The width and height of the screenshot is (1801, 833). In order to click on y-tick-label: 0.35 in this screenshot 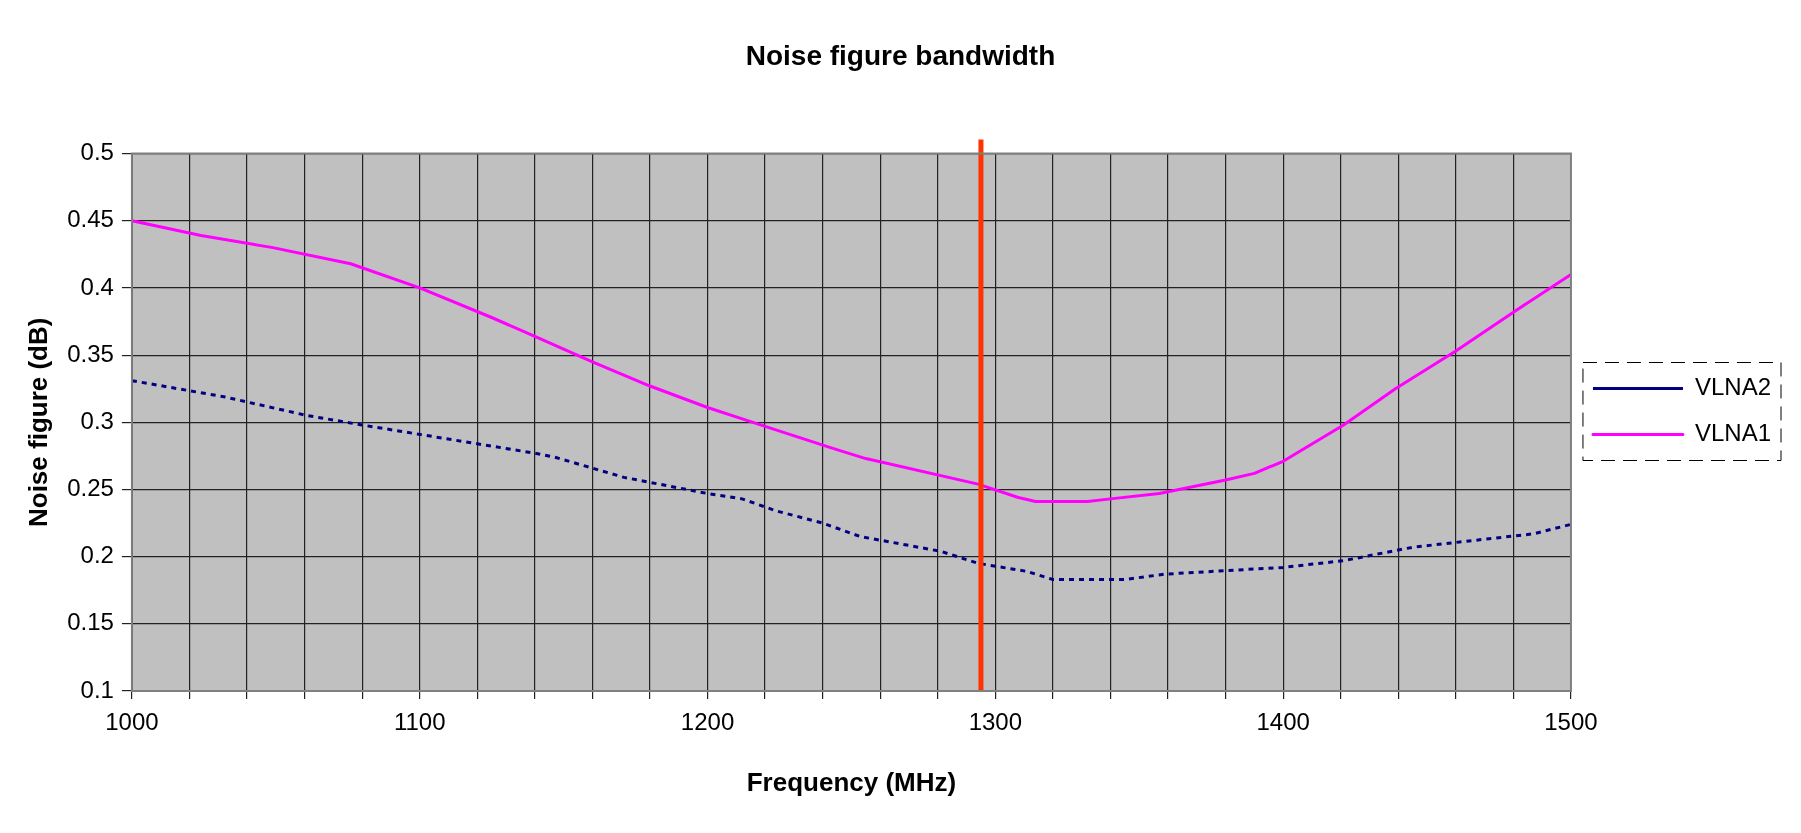, I will do `click(90, 353)`.